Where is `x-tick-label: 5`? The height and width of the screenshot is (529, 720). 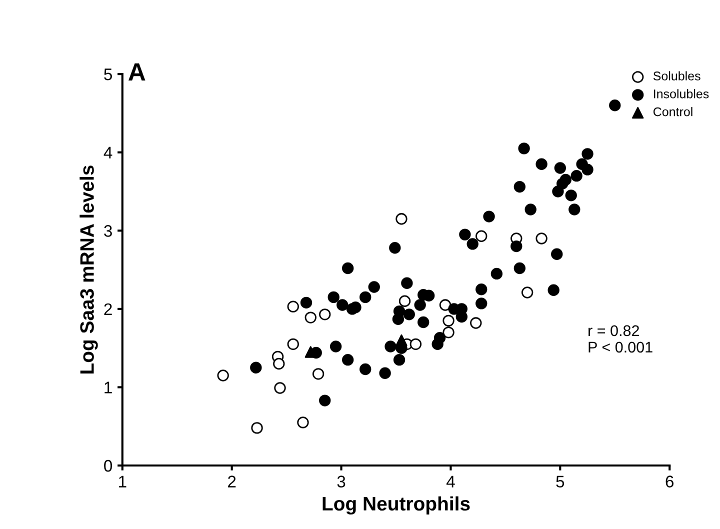 x-tick-label: 5 is located at coordinates (560, 482).